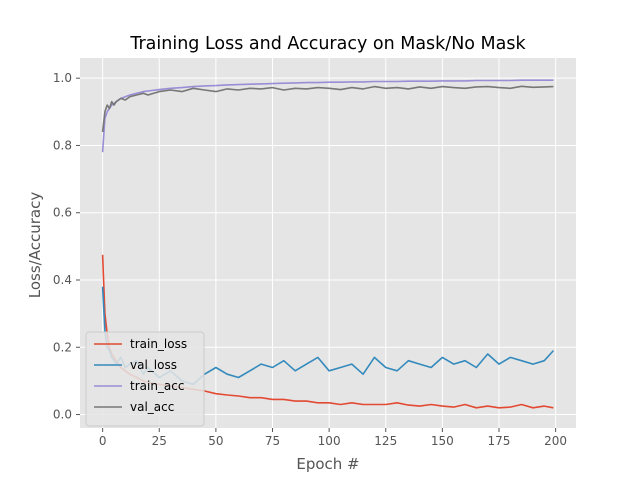 Image resolution: width=640 pixels, height=484 pixels. What do you see at coordinates (62, 347) in the screenshot?
I see `y-tick-label: 0.2` at bounding box center [62, 347].